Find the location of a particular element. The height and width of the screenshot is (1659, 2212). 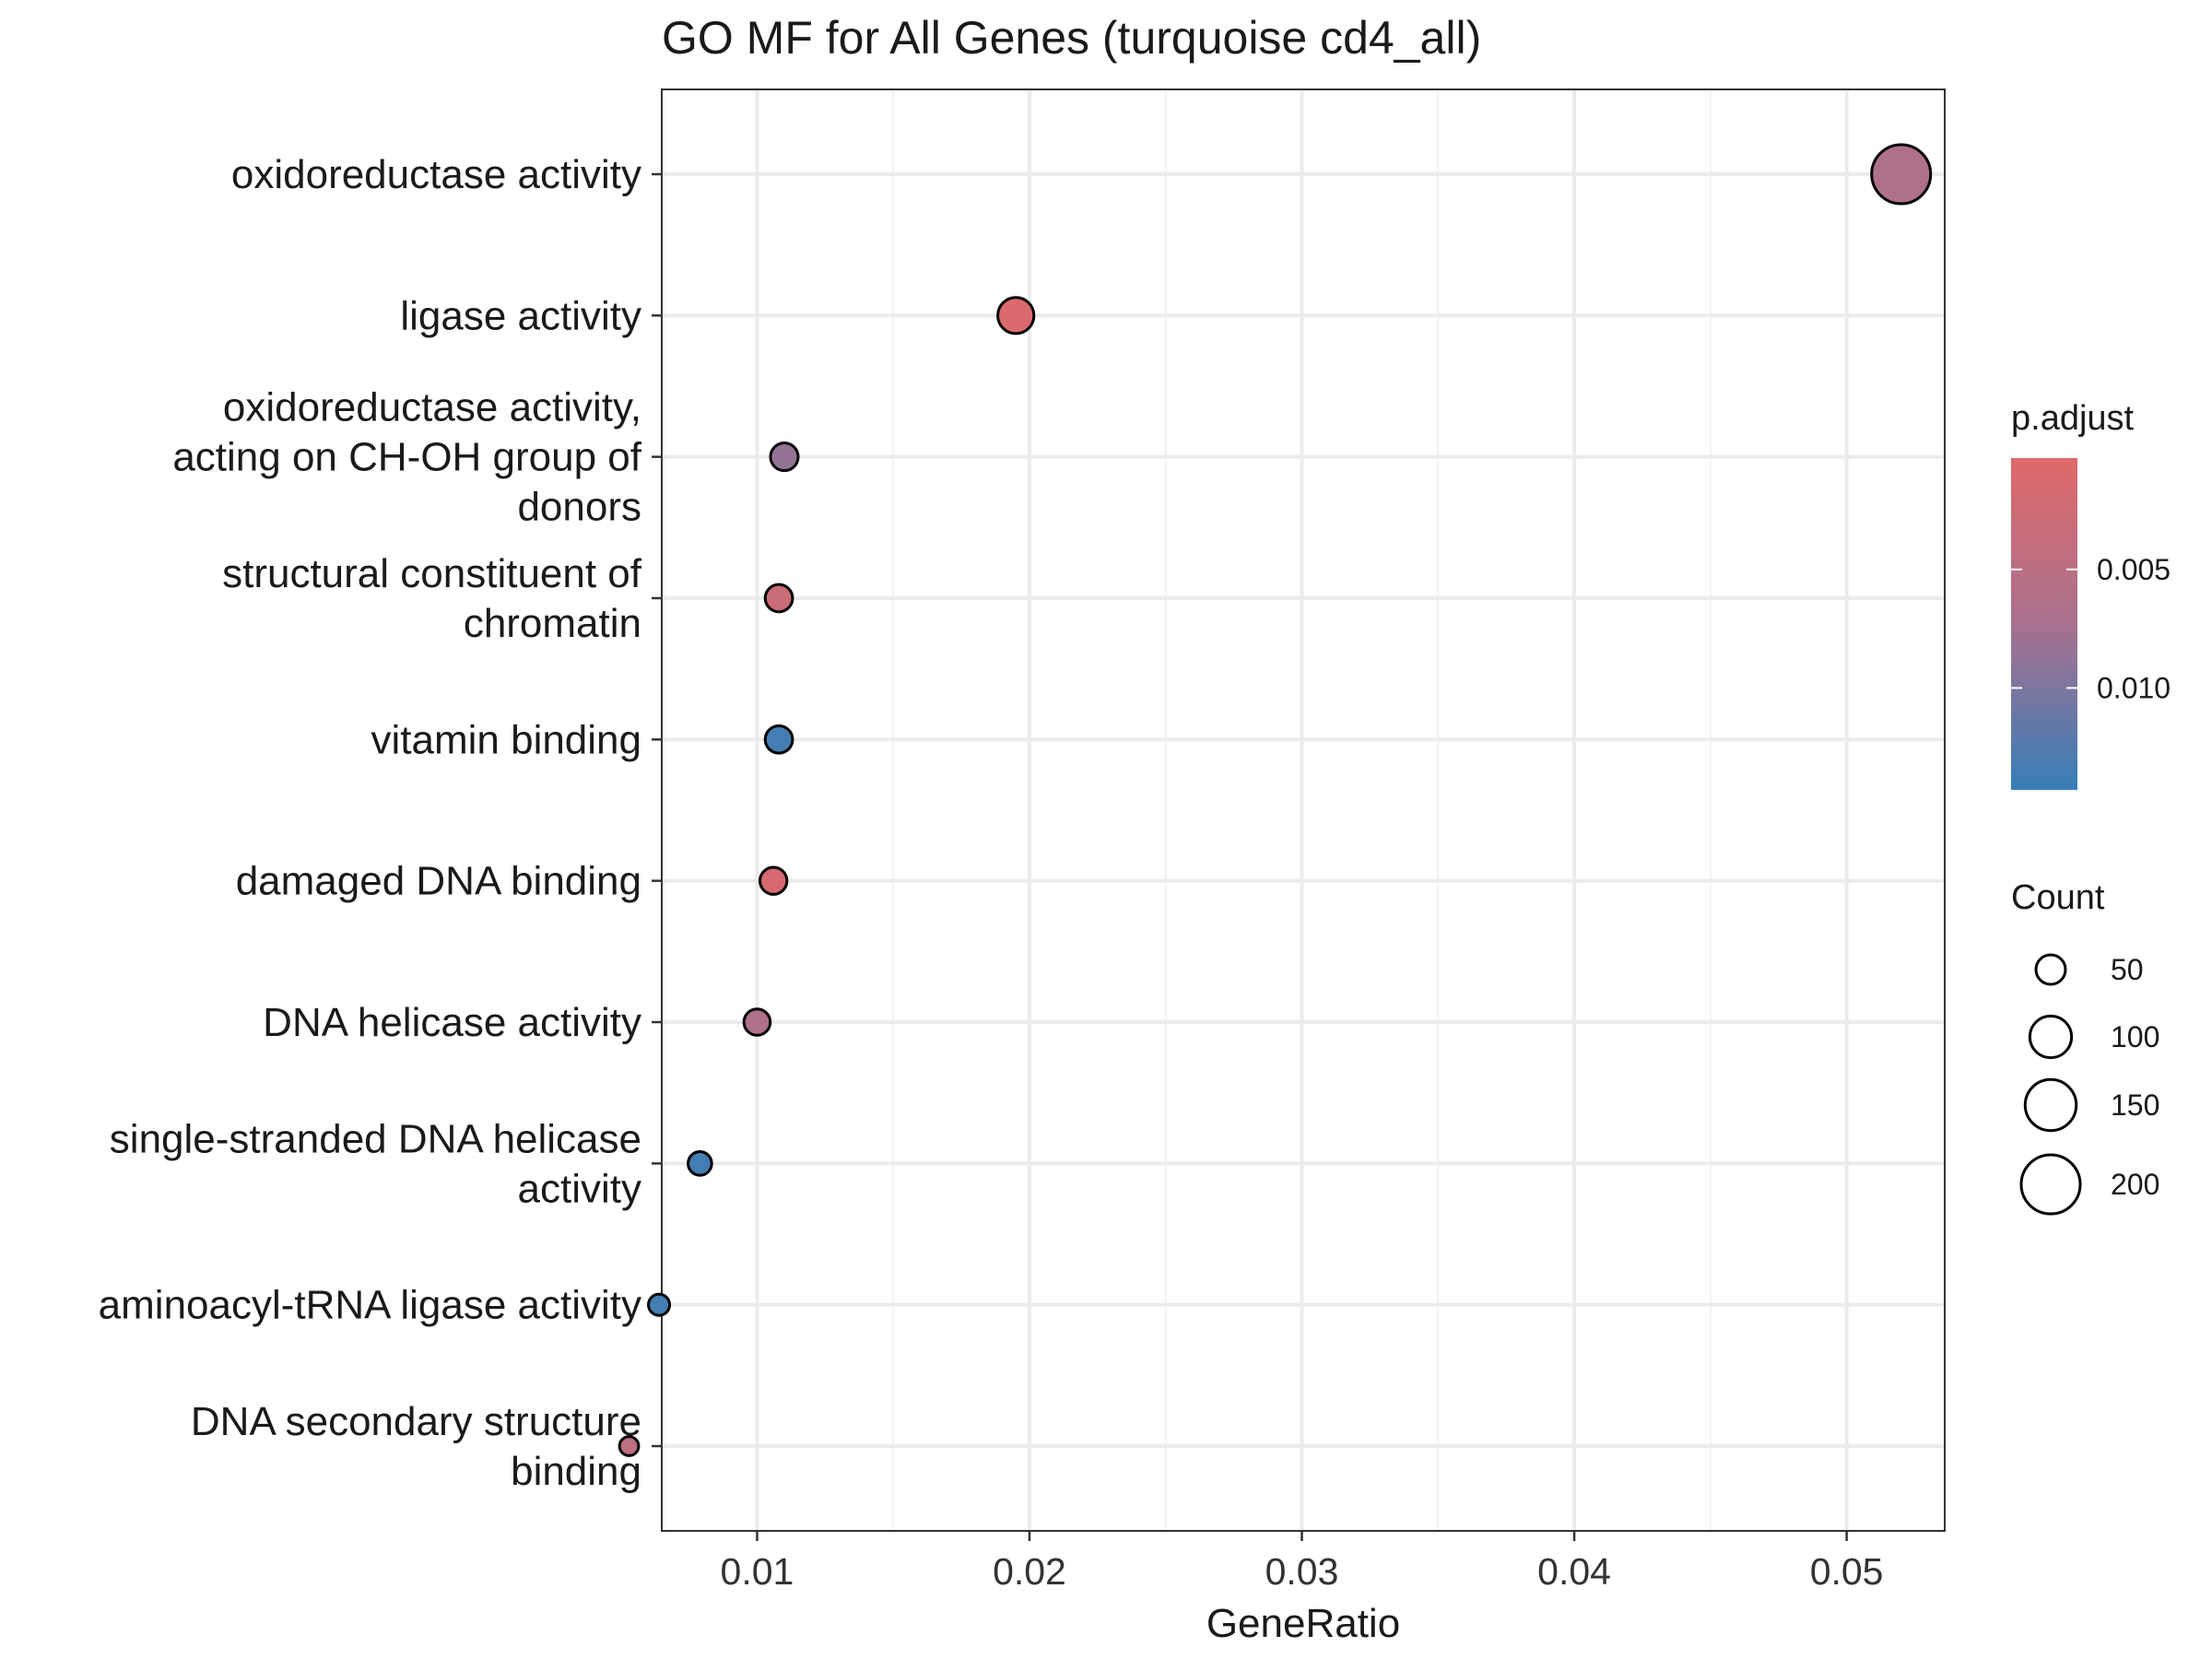

chart-title: GO MF for All Genes (turquoise cd4_all) is located at coordinates (1071, 38).